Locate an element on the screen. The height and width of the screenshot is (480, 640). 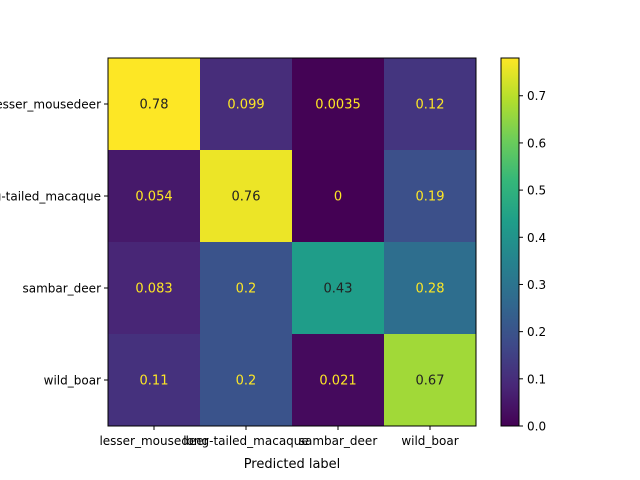
cell-value-label: 0.78 is located at coordinates (154, 105).